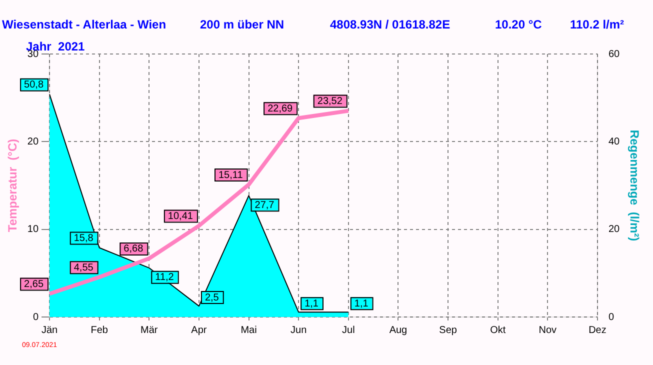 The height and width of the screenshot is (365, 653). I want to click on data-label: 27,7, so click(264, 205).